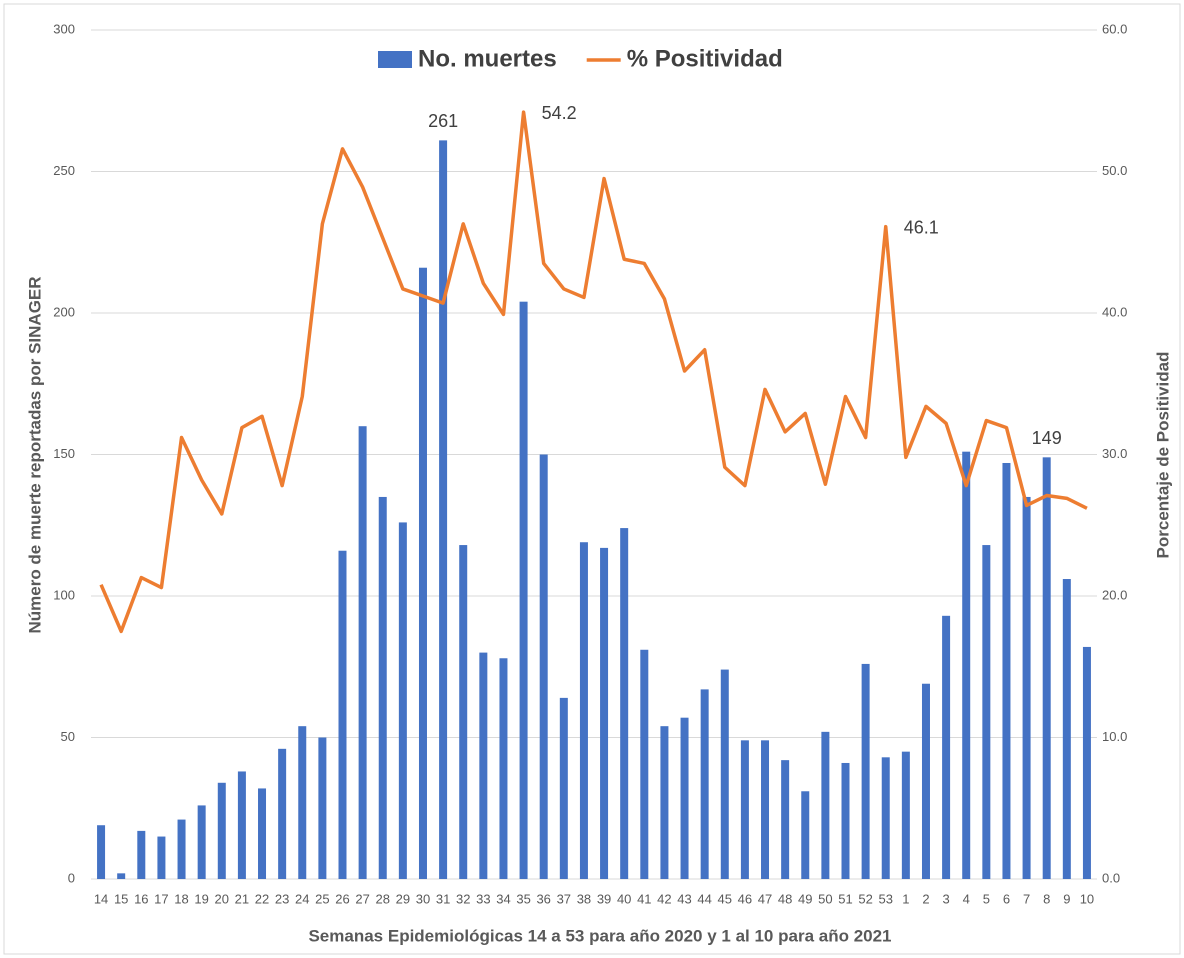 The height and width of the screenshot is (958, 1184). I want to click on y2-tick-label: 60.0, so click(1114, 28).